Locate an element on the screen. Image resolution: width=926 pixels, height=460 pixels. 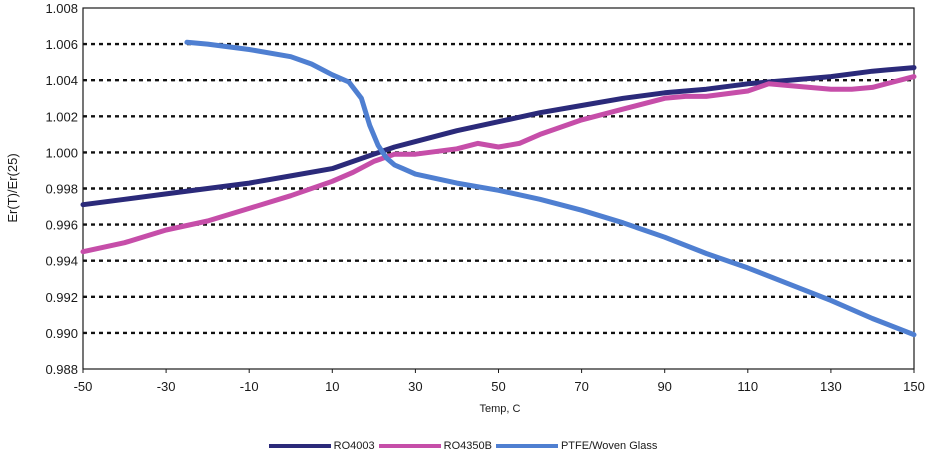
y-tick-label: 0.996 is located at coordinates (61, 225).